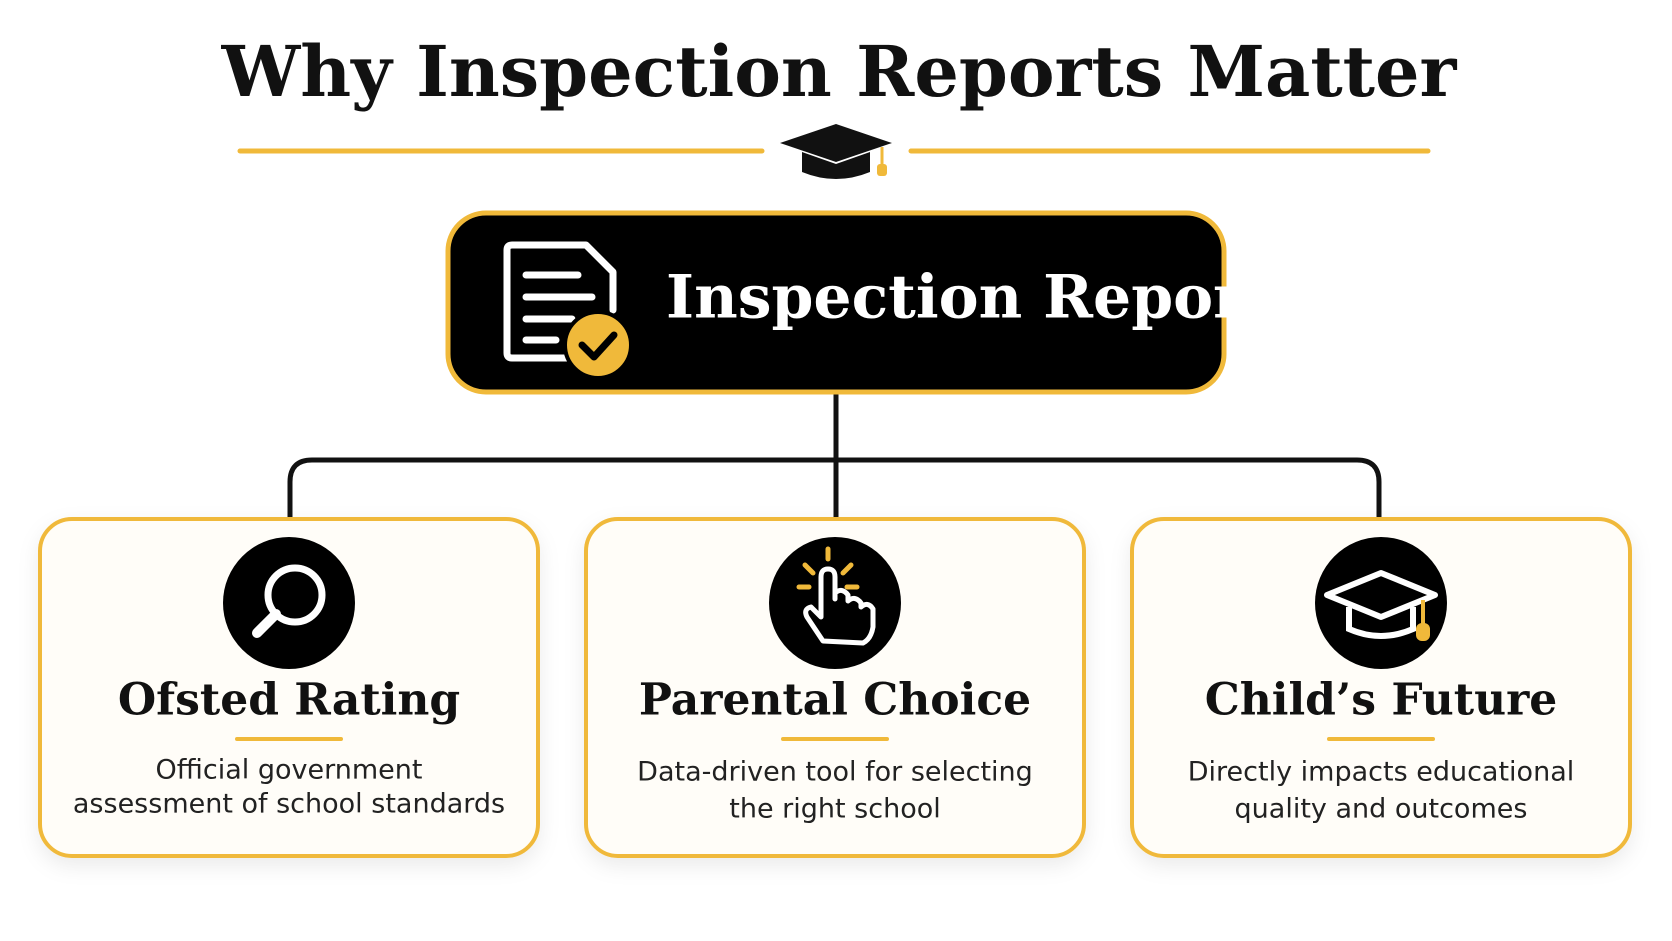 The height and width of the screenshot is (941, 1672). Describe the element at coordinates (836, 151) in the screenshot. I see `cap-icon` at that location.